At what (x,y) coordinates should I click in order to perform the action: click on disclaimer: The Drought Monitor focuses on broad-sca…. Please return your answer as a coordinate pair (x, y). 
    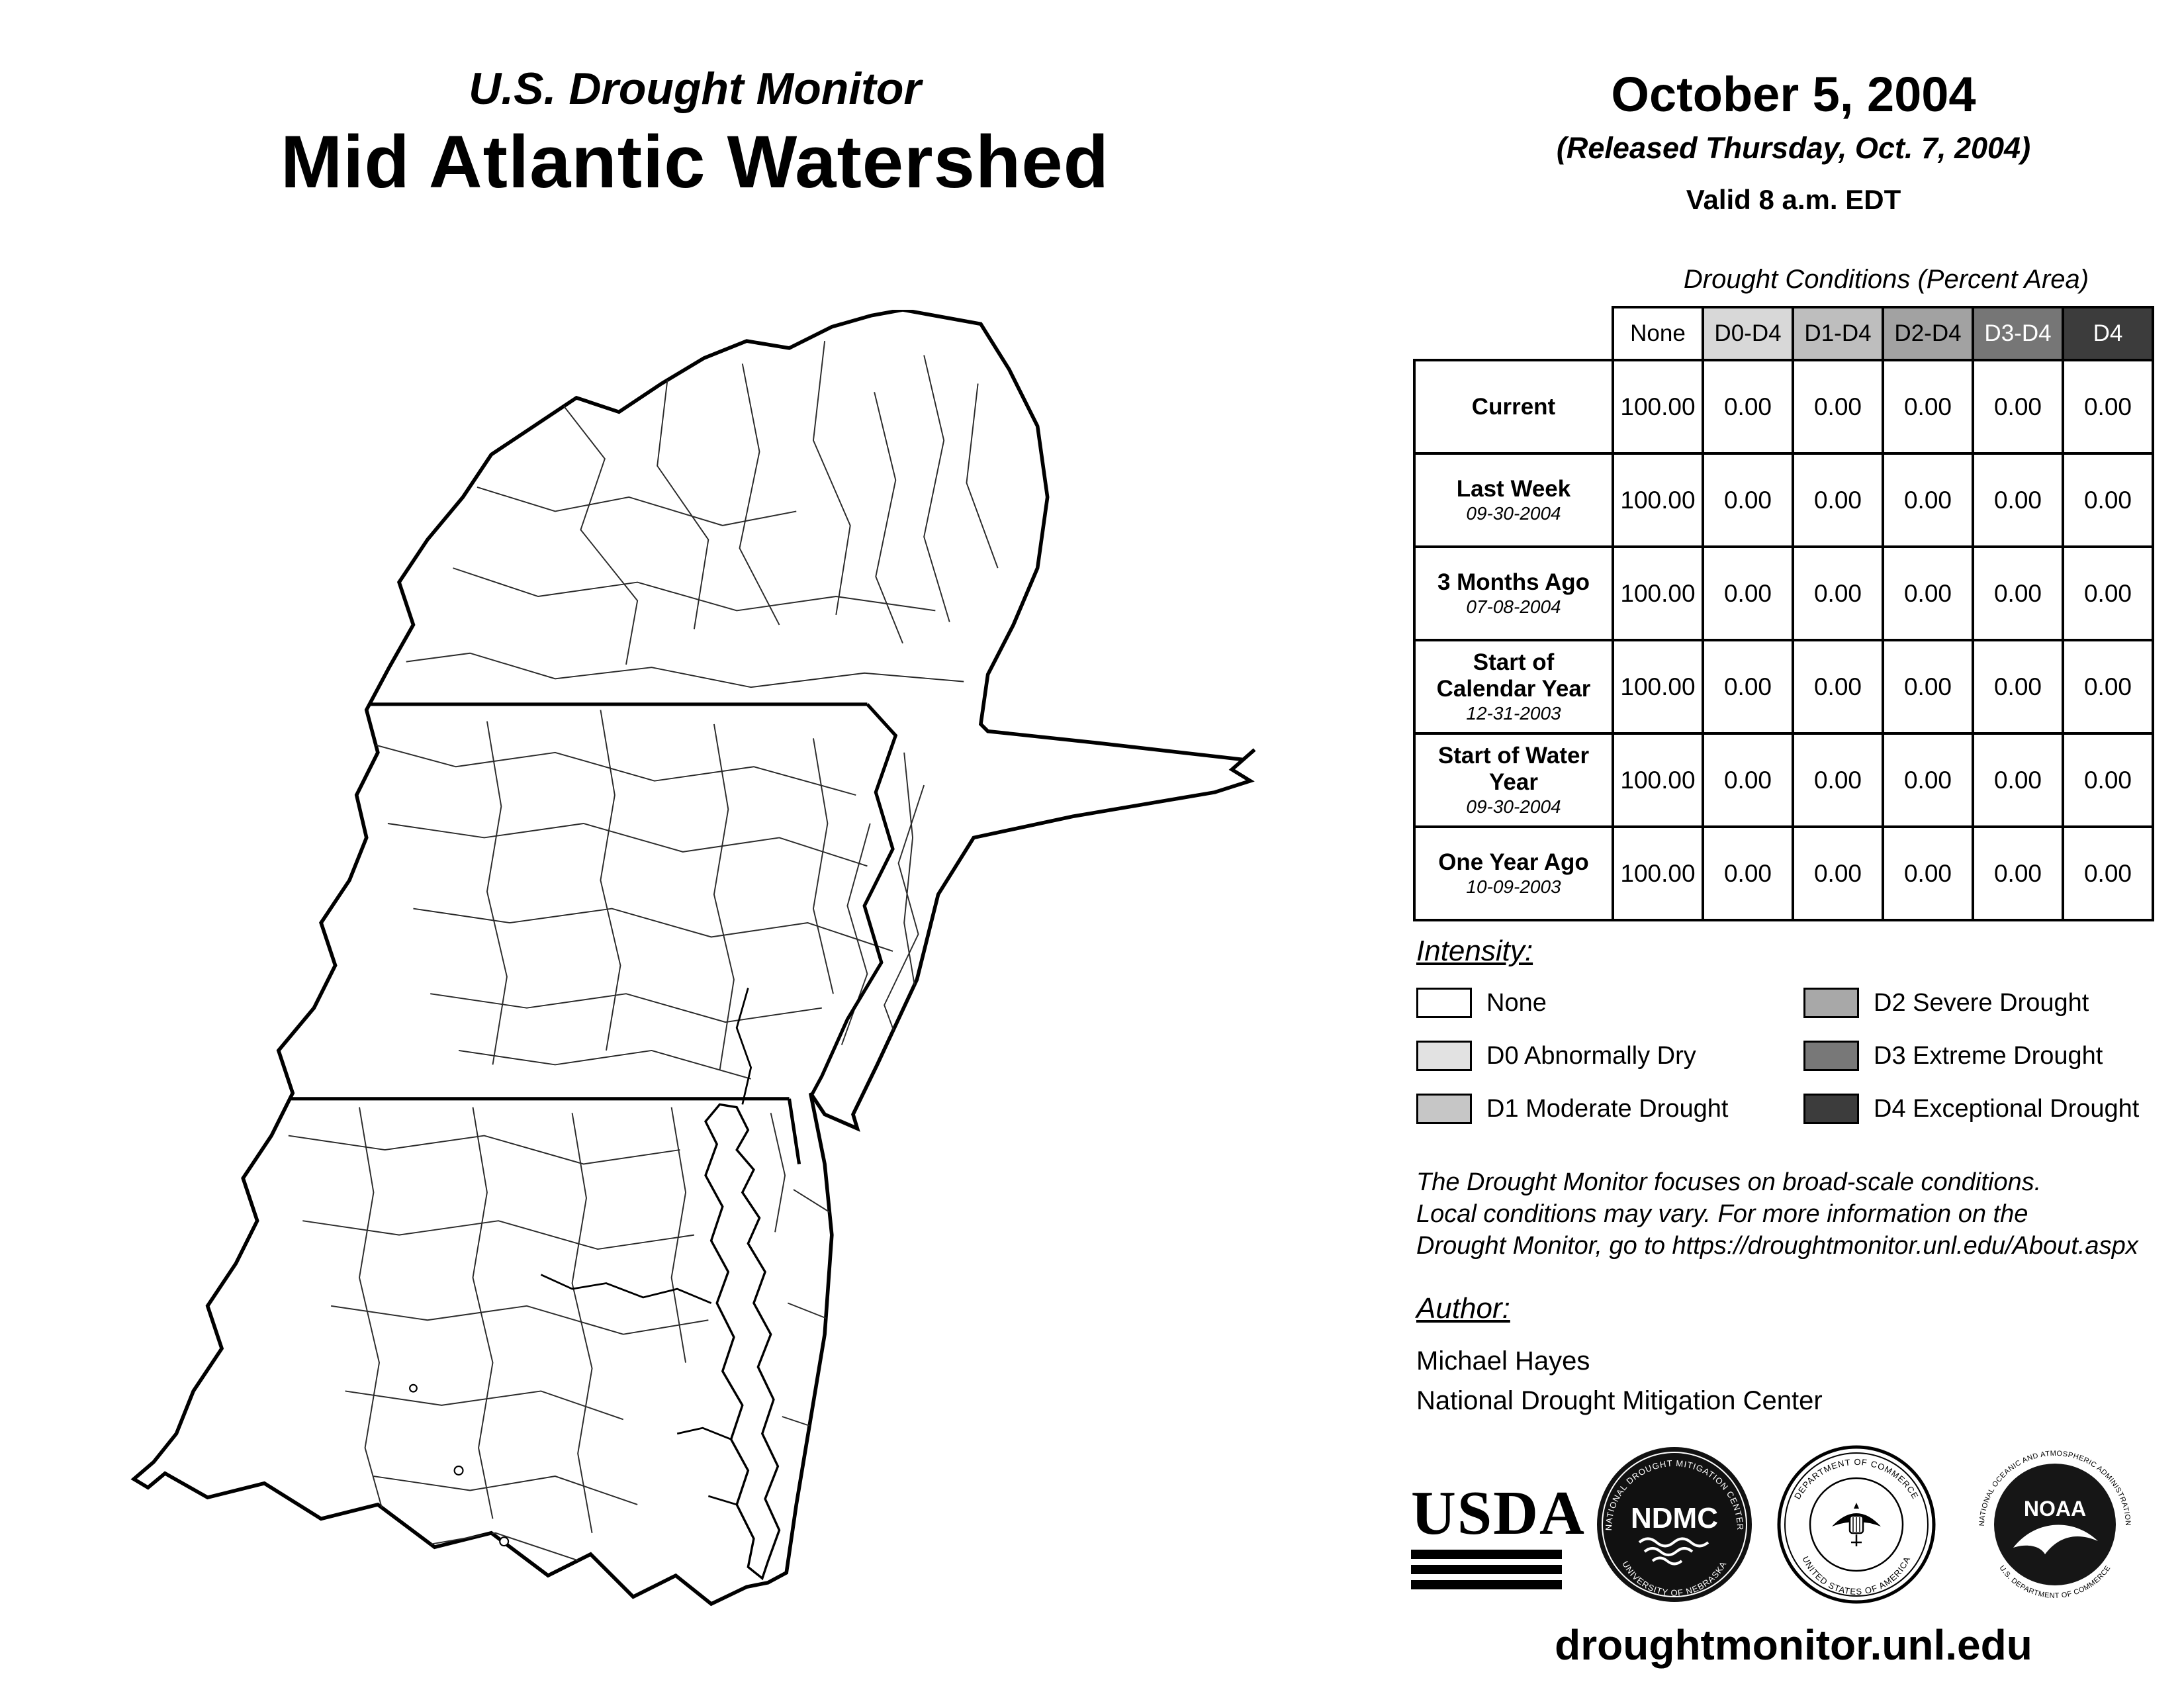
    Looking at the image, I should click on (1797, 1214).